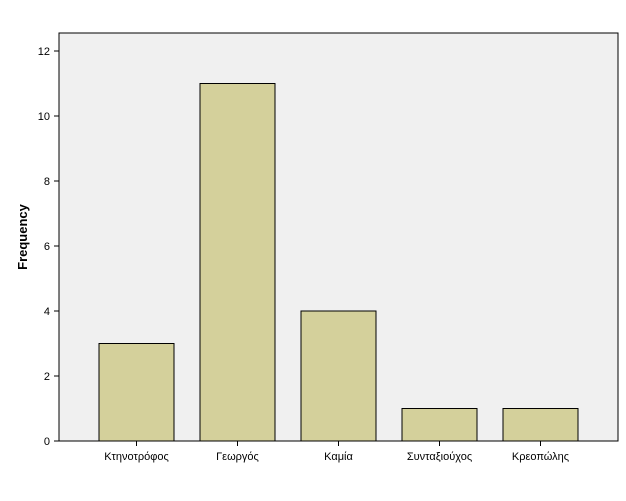 The image size is (626, 501). What do you see at coordinates (22, 236) in the screenshot?
I see `y-axis-title: Frequency` at bounding box center [22, 236].